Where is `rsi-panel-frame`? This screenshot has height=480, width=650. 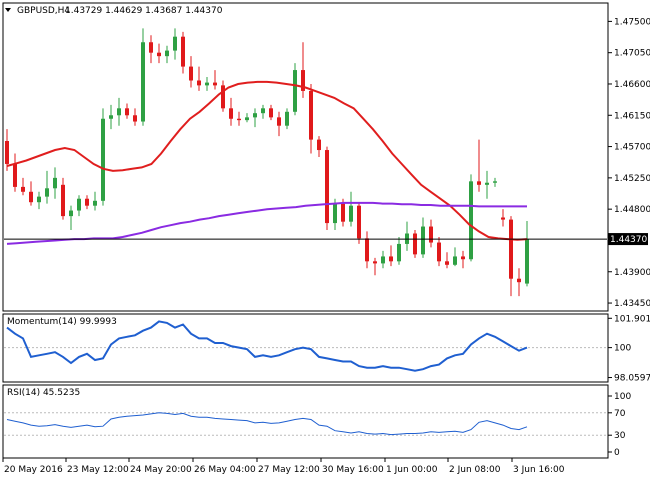
rsi-panel-frame is located at coordinates (305, 421).